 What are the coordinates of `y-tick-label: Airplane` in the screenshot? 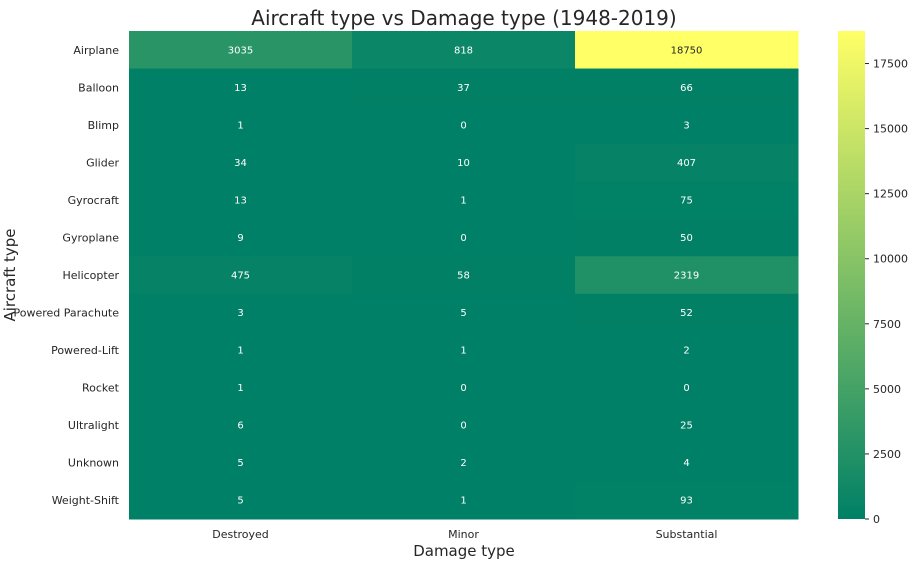 It's located at (96, 50).